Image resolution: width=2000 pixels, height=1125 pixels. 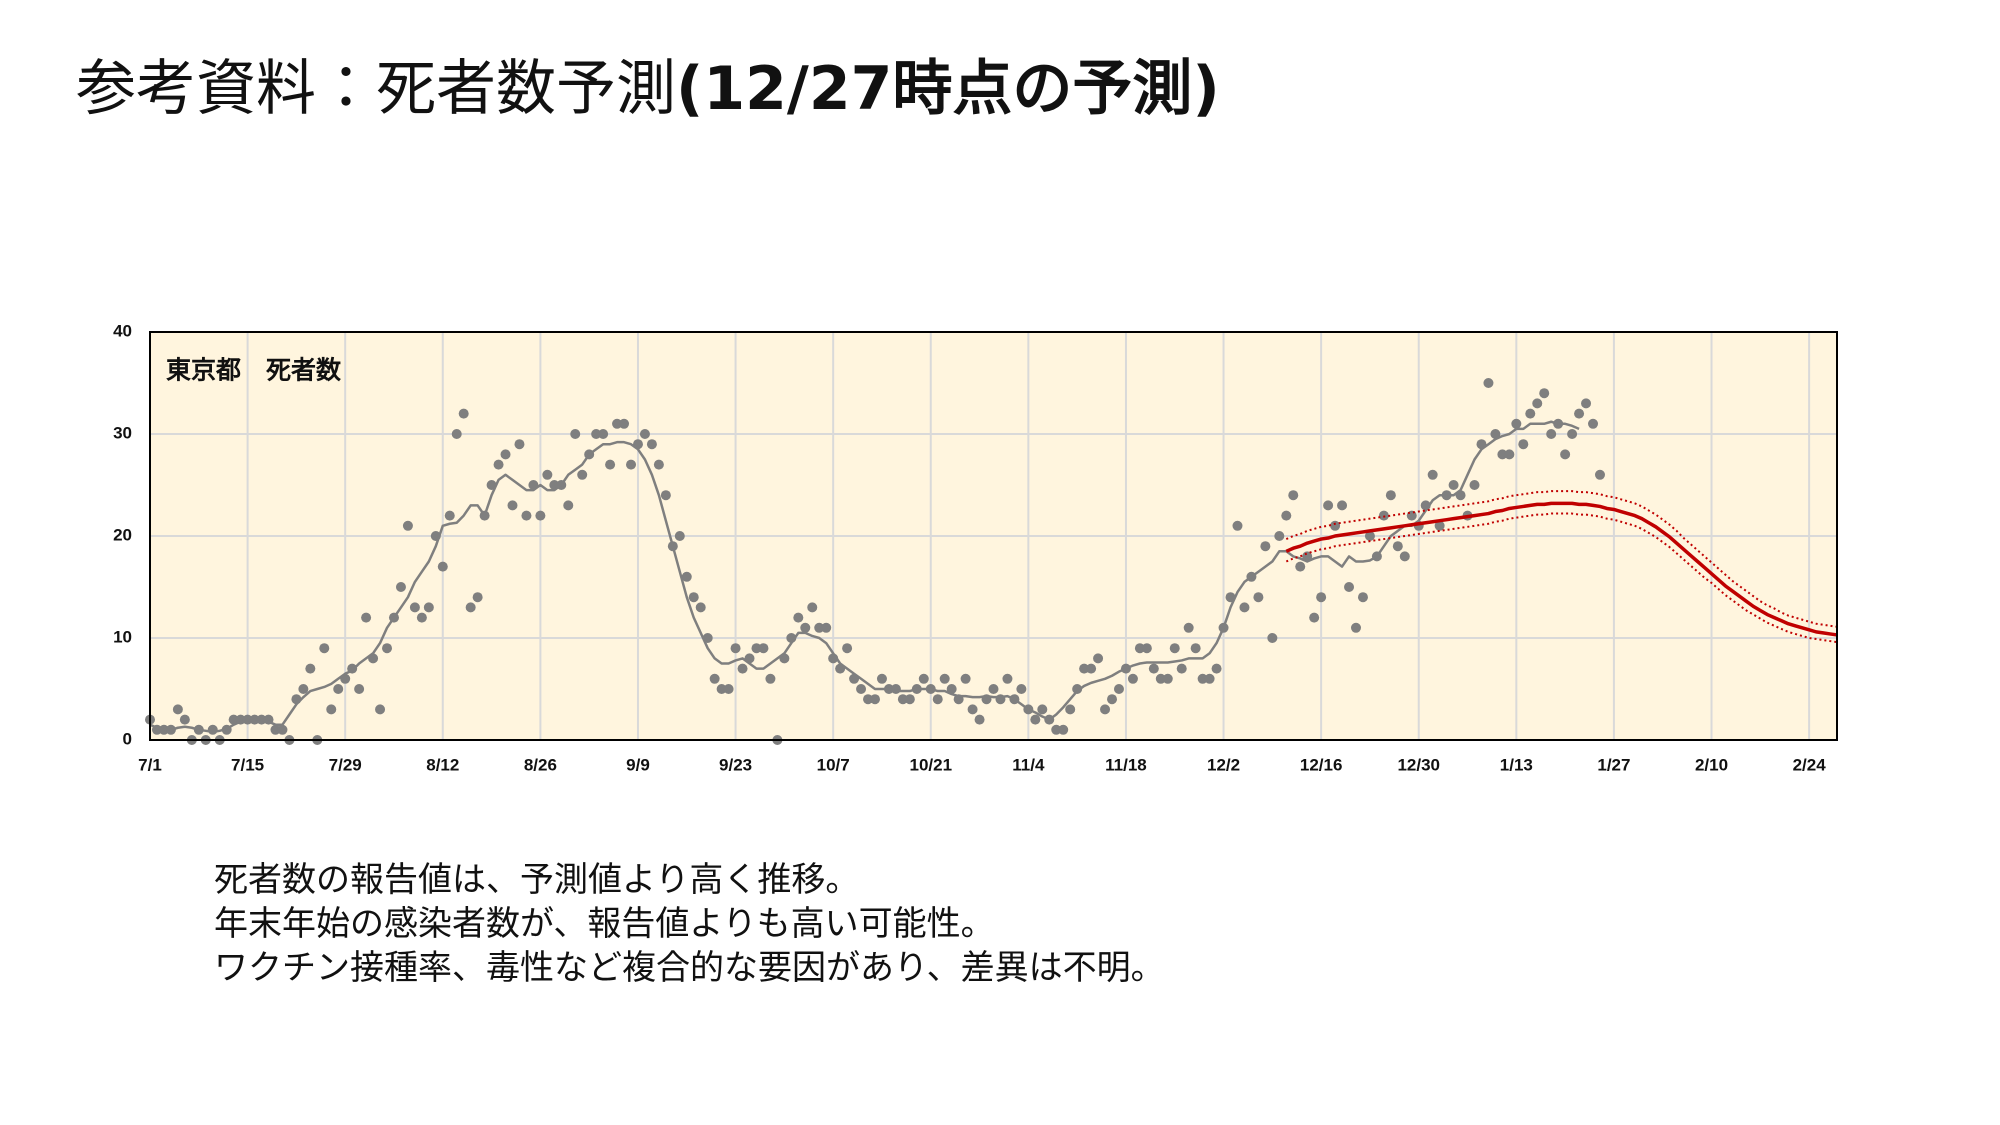 I want to click on x-tick-label: 7/29, so click(x=345, y=764).